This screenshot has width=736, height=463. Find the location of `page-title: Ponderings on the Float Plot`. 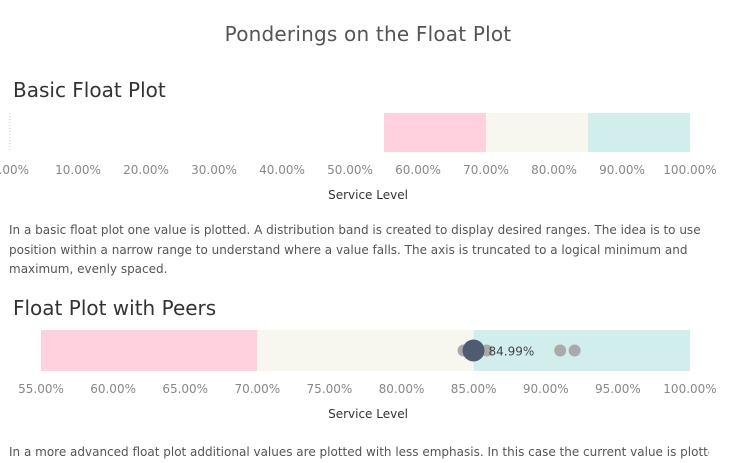

page-title: Ponderings on the Float Plot is located at coordinates (368, 34).